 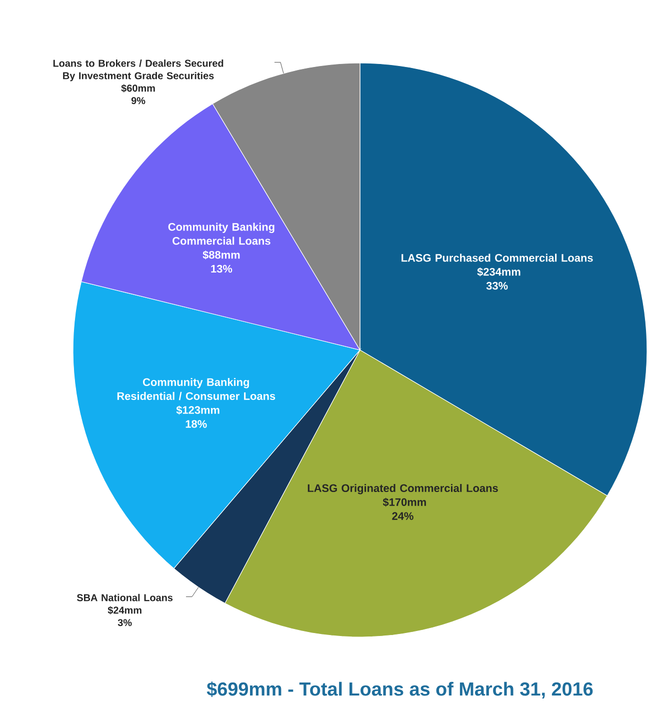 What do you see at coordinates (124, 598) in the screenshot?
I see `slice-label: SBA National Loans` at bounding box center [124, 598].